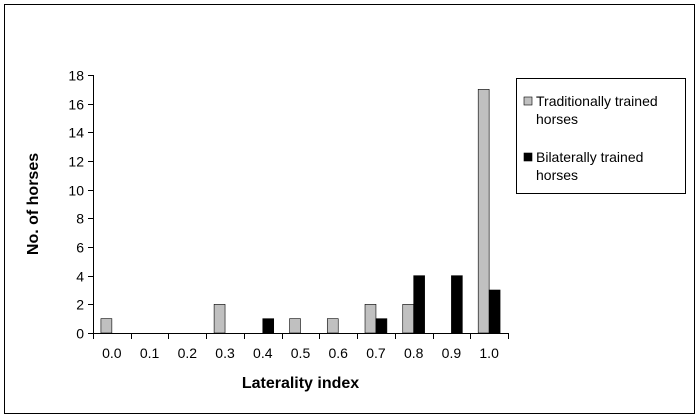 The width and height of the screenshot is (699, 418). What do you see at coordinates (33, 204) in the screenshot?
I see `y-axis-title: No. of horses` at bounding box center [33, 204].